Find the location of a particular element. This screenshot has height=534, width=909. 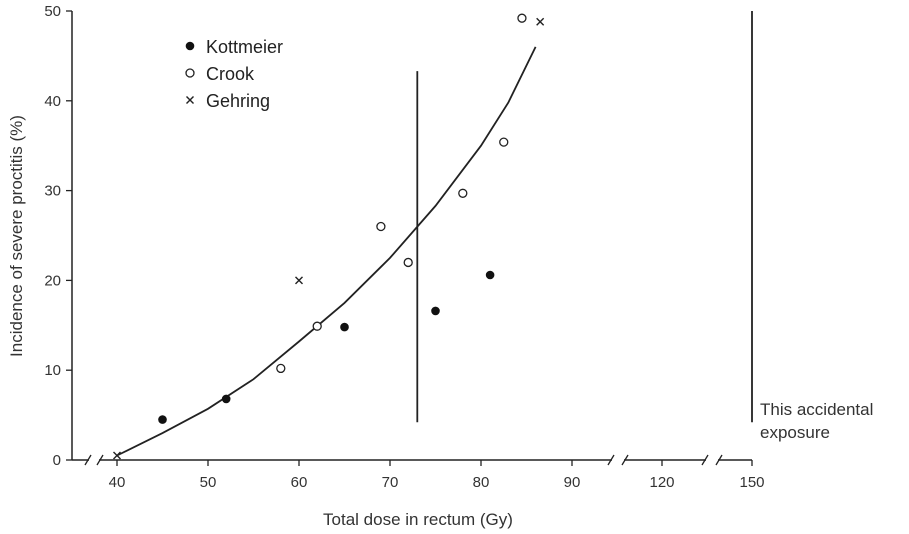

x-axis-label: Total dose in rectum (Gy) is located at coordinates (418, 519).